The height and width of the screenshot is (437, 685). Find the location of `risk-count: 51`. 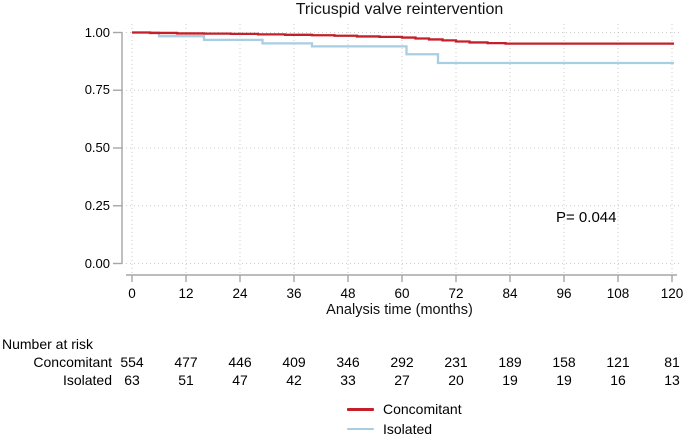

risk-count: 51 is located at coordinates (186, 379).